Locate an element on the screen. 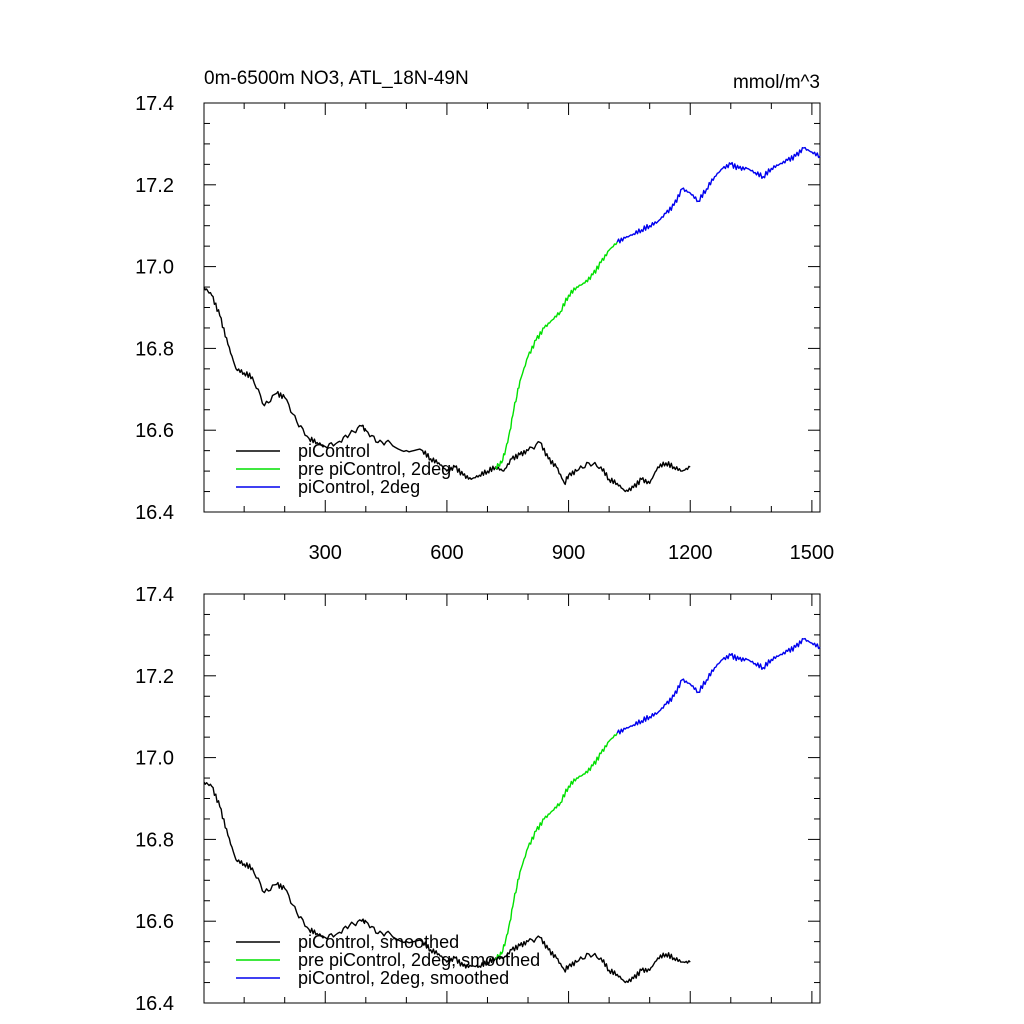 This screenshot has height=1024, width=1024. legend-label: piControl, 2deg, smoothed is located at coordinates (403, 978).